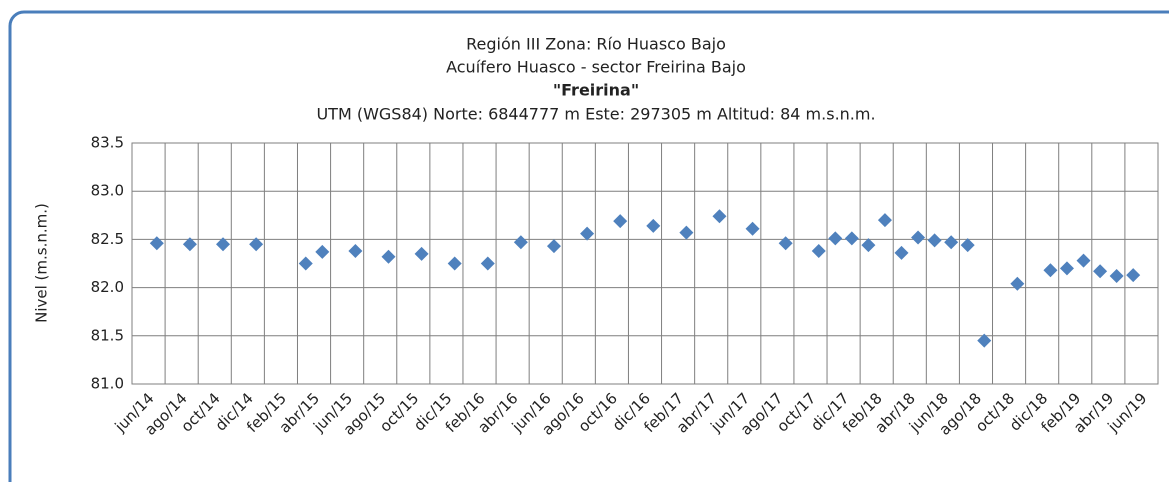 This screenshot has height=482, width=1169. I want to click on y-tick-label: 82.0, so click(107, 287).